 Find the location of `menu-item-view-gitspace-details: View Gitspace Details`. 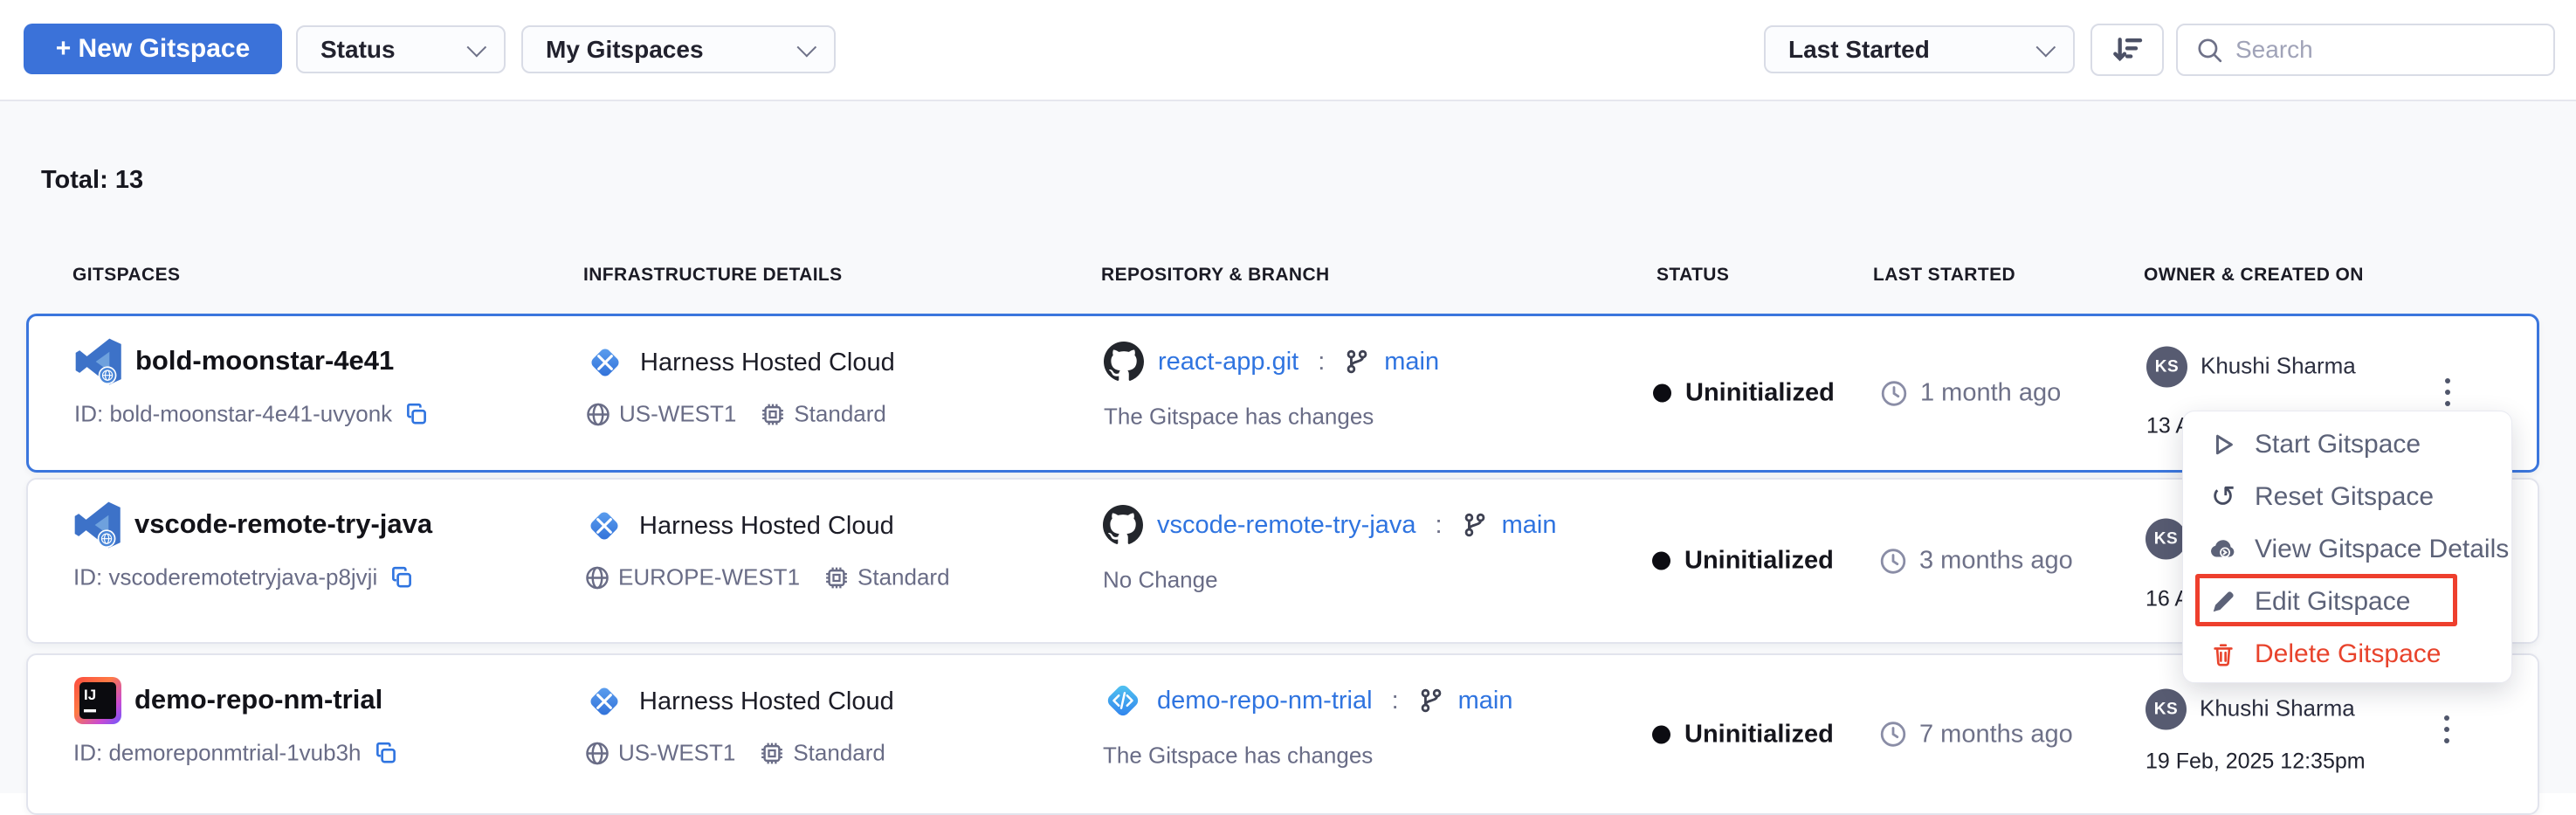

menu-item-view-gitspace-details: View Gitspace Details is located at coordinates (2347, 549).